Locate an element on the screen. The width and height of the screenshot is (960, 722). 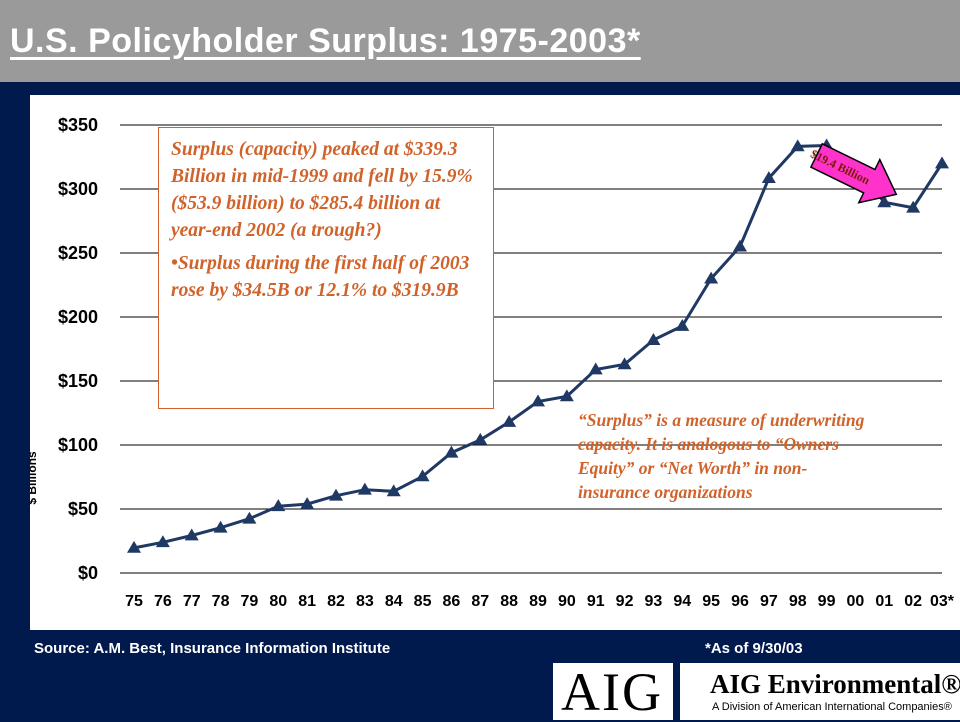
x-tick-label: 77 is located at coordinates (192, 601).